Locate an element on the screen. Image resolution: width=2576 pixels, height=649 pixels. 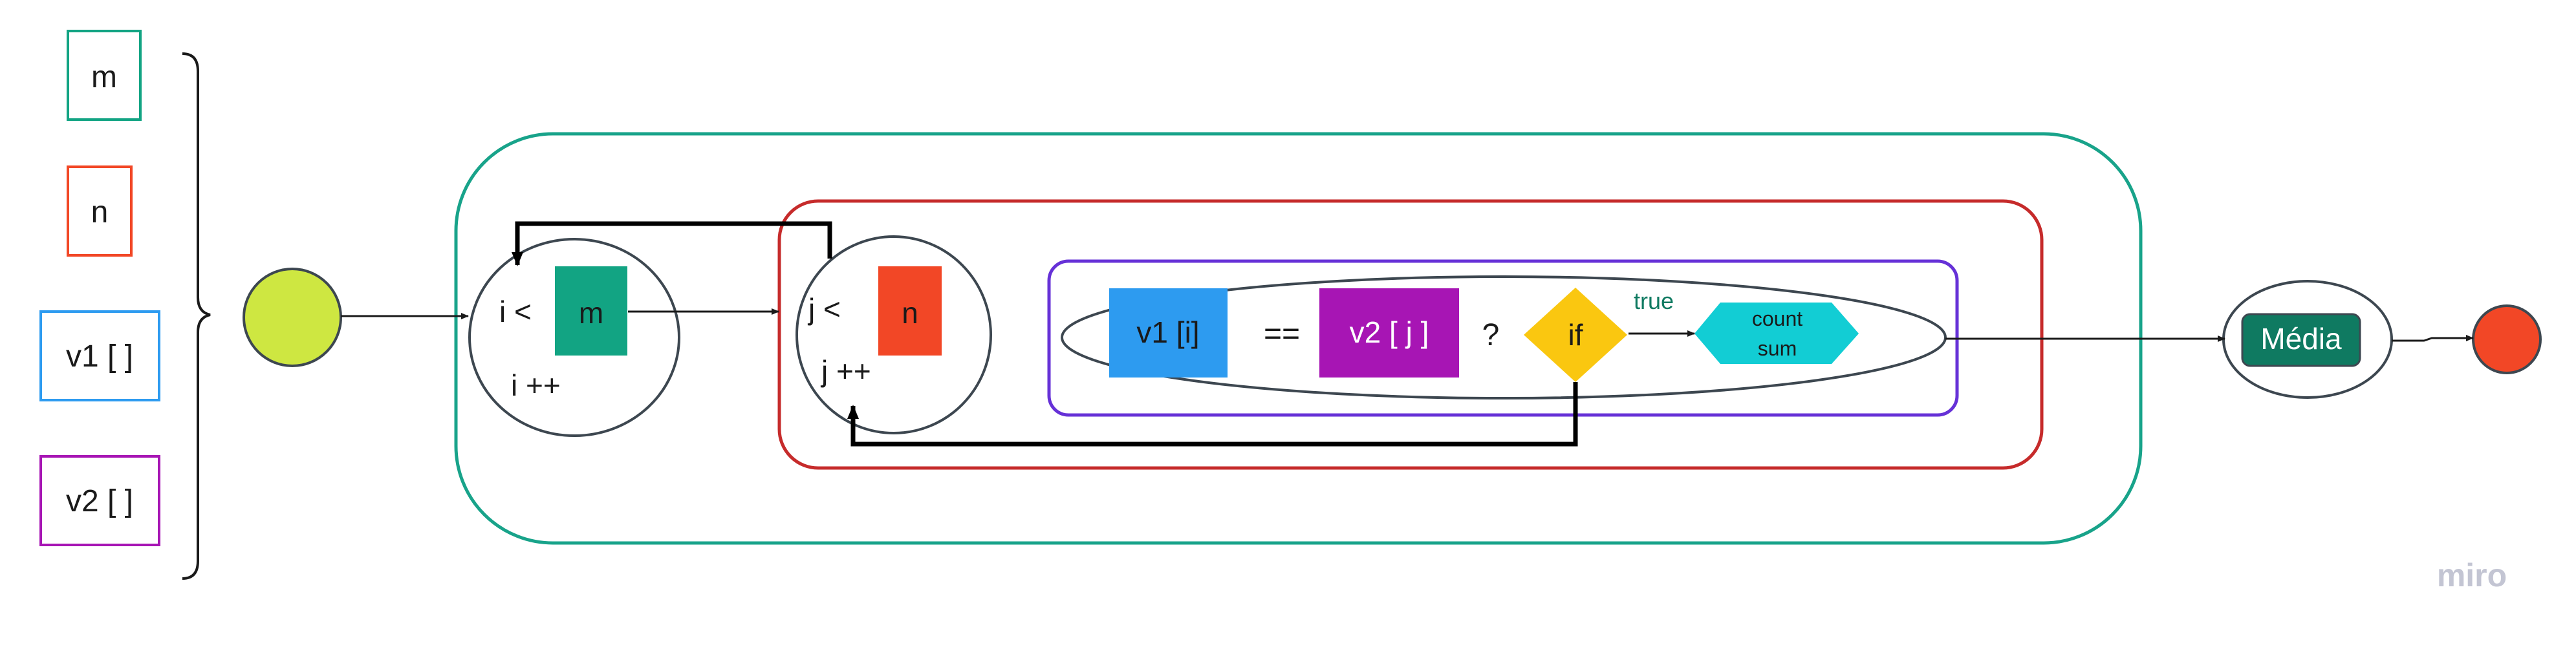
svg-text: v2 [ j ] is located at coordinates (1389, 332).